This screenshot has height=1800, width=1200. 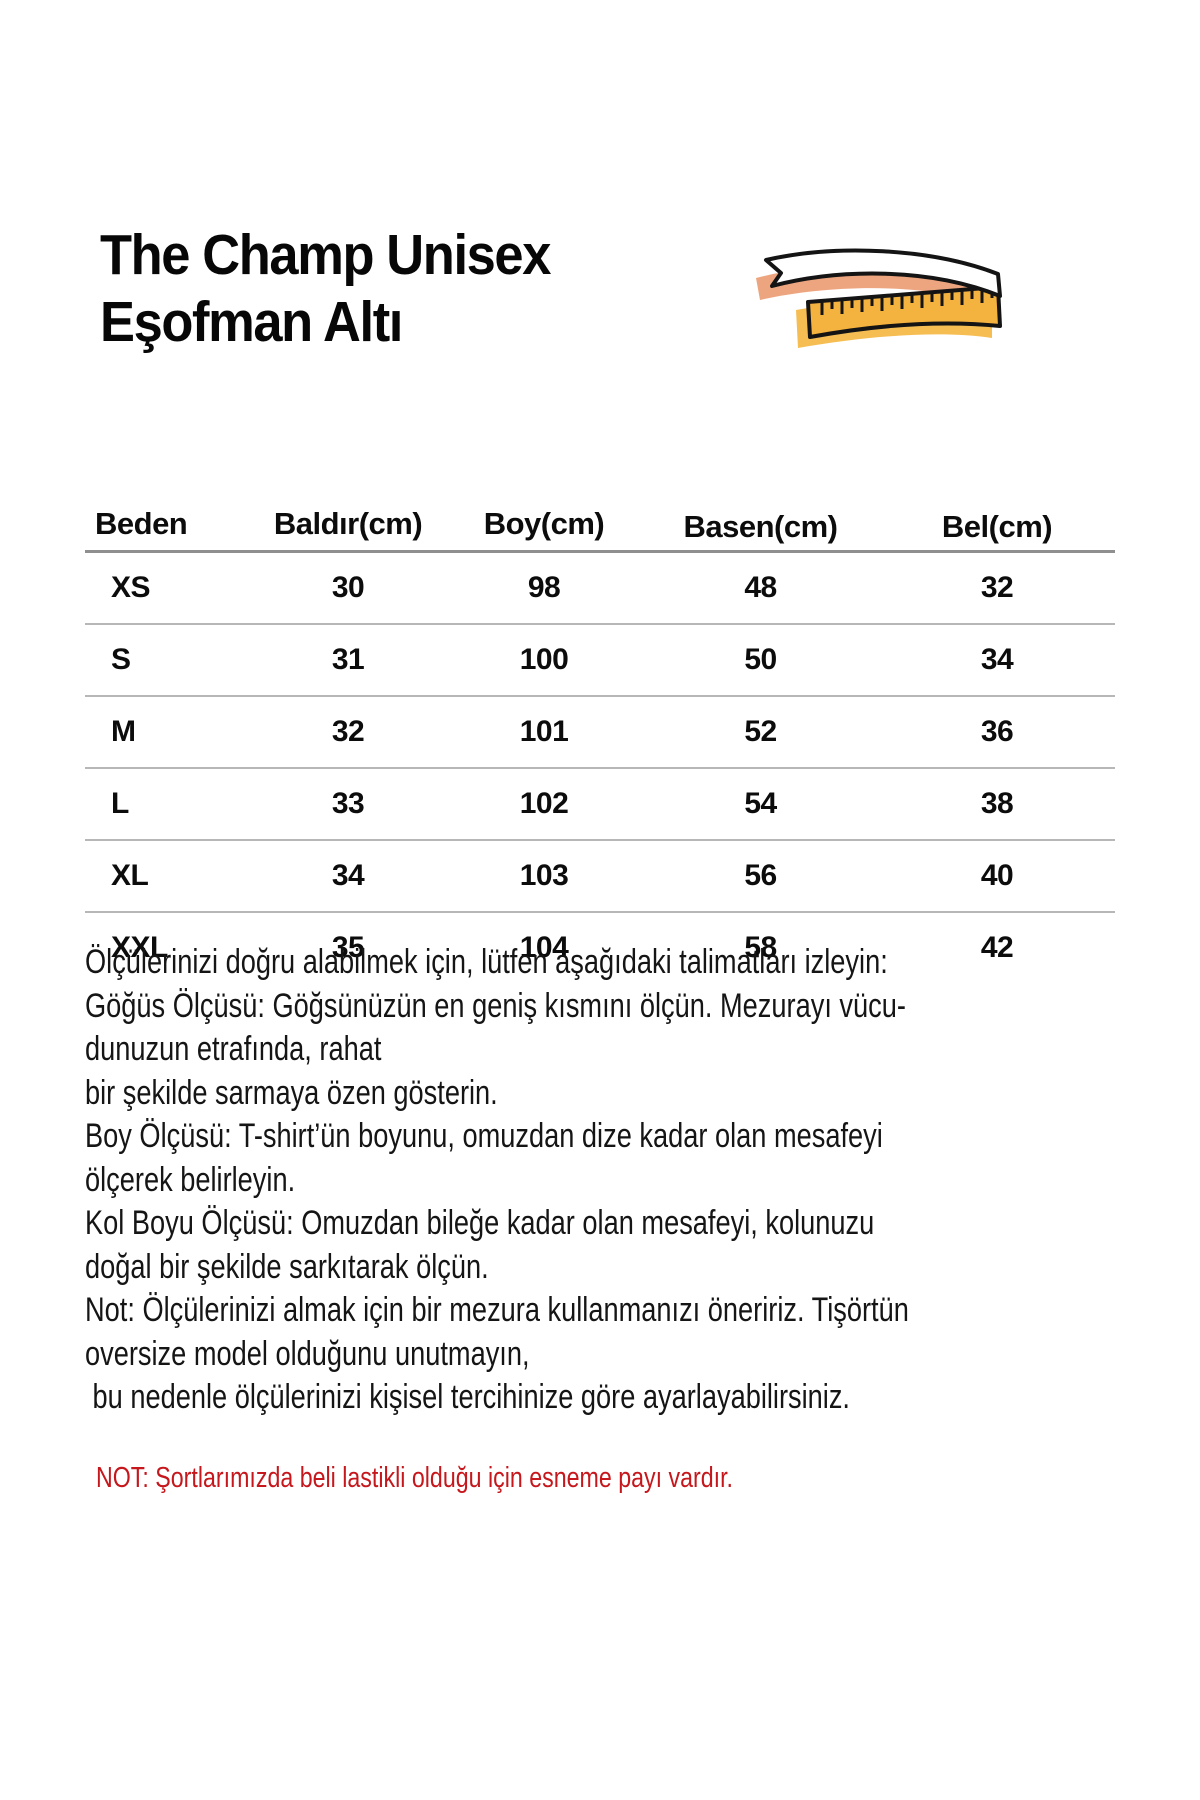 What do you see at coordinates (348, 588) in the screenshot?
I see `value-cell: 30` at bounding box center [348, 588].